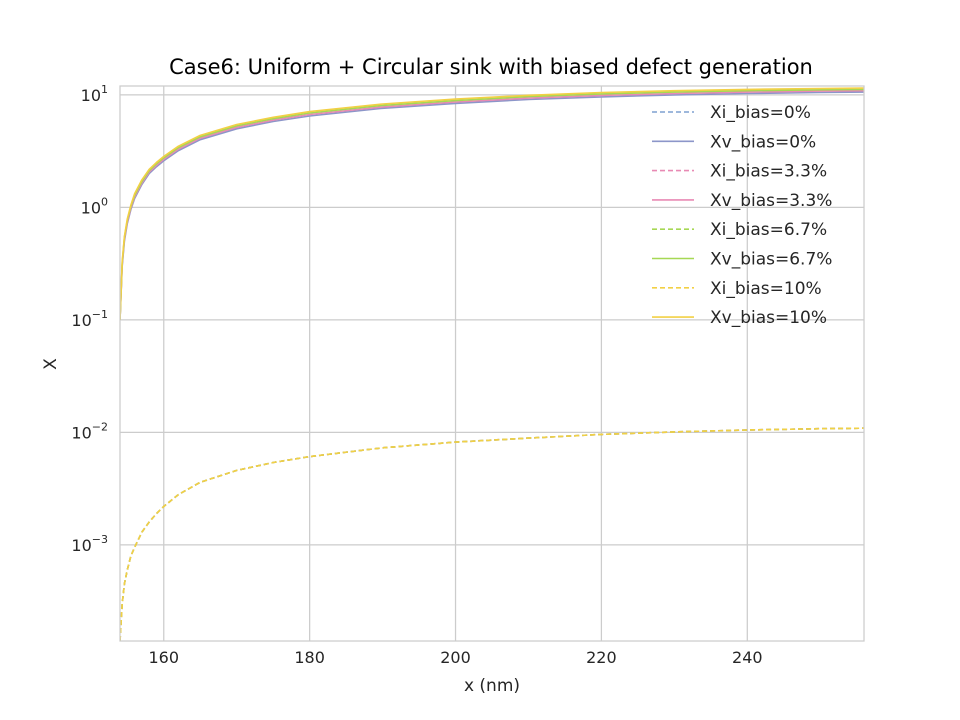 This screenshot has height=720, width=960. I want to click on legend-item: Xi_bias=3.3%, so click(739, 172).